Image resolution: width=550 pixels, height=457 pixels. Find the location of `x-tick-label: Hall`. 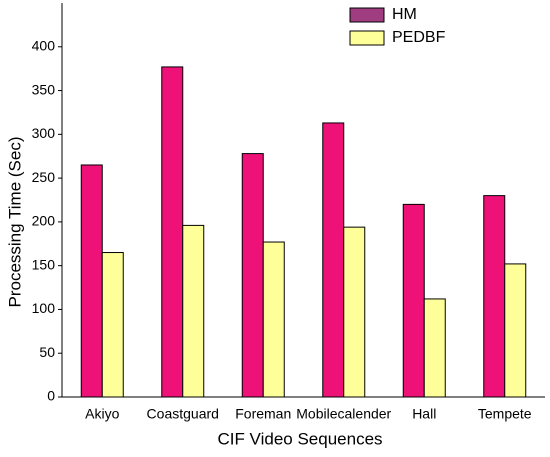

x-tick-label: Hall is located at coordinates (424, 414).